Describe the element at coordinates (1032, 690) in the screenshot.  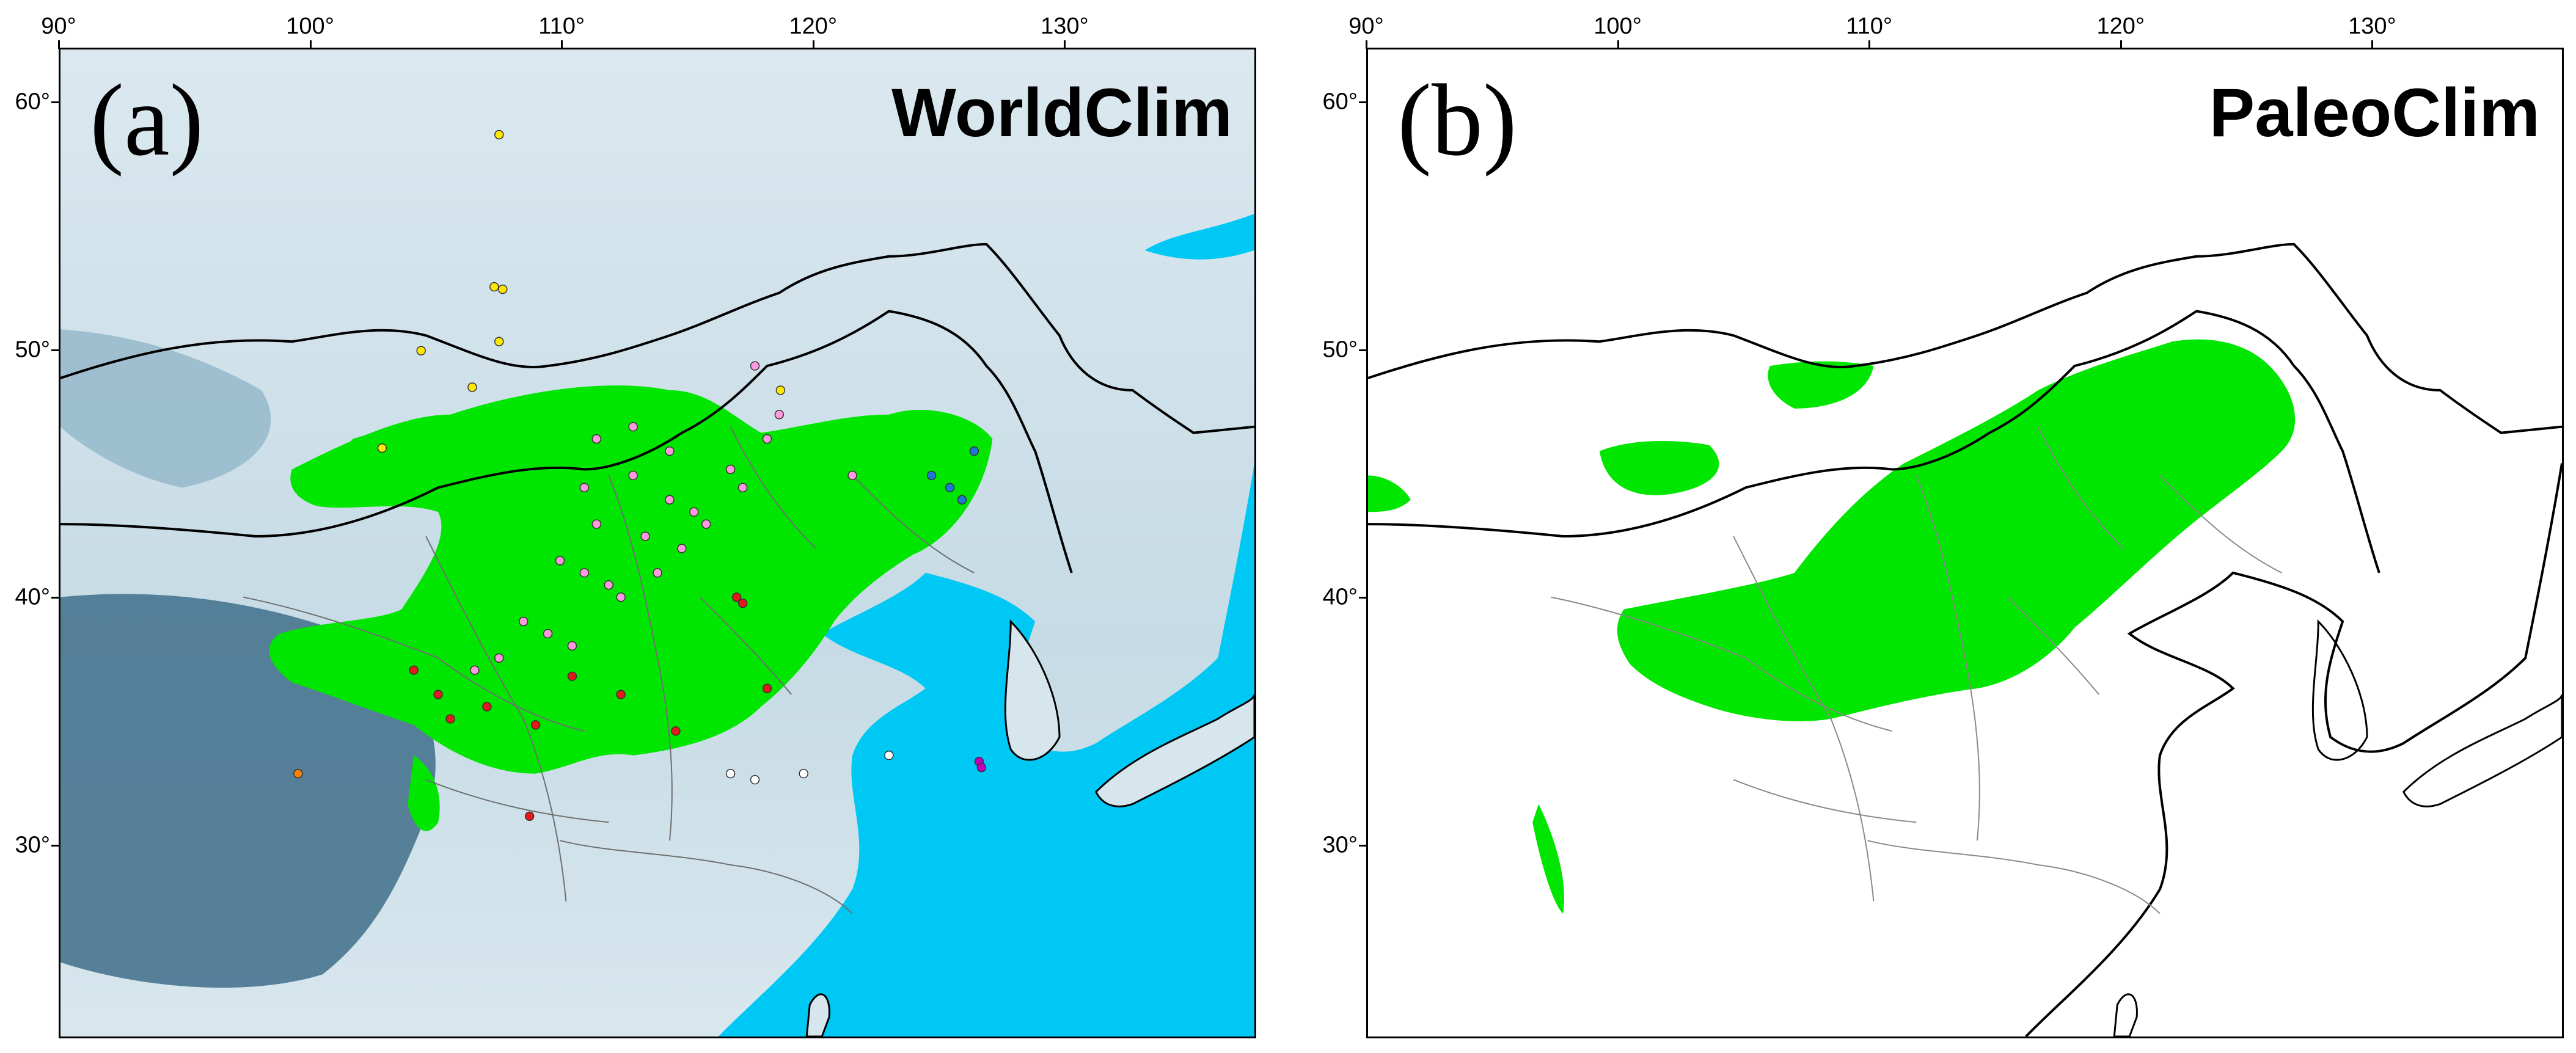
I see `korea-peninsula` at that location.